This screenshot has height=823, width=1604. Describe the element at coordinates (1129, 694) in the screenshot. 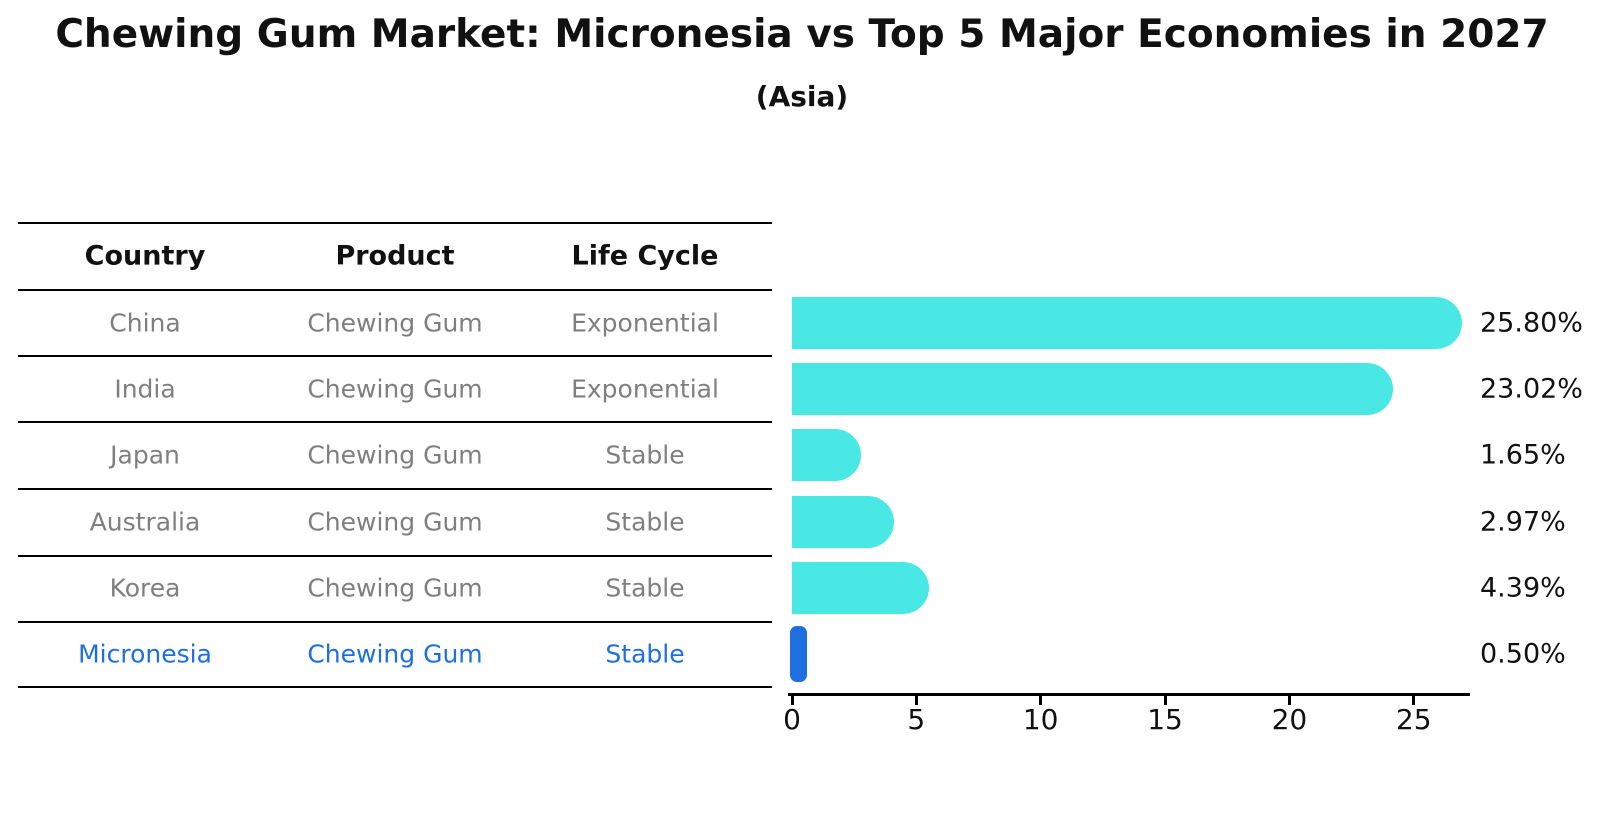

I see `x-axis-line` at that location.